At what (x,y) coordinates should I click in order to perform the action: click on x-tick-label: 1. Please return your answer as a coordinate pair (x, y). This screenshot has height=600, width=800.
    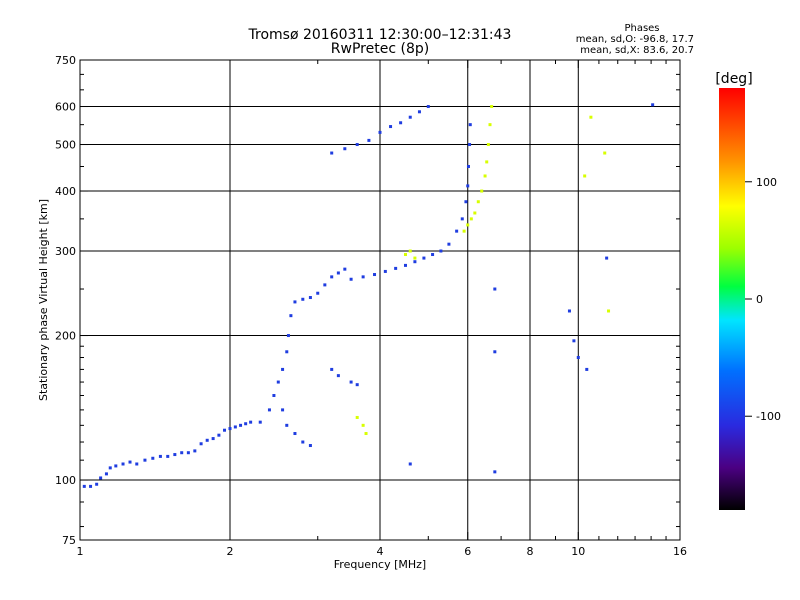
    Looking at the image, I should click on (80, 551).